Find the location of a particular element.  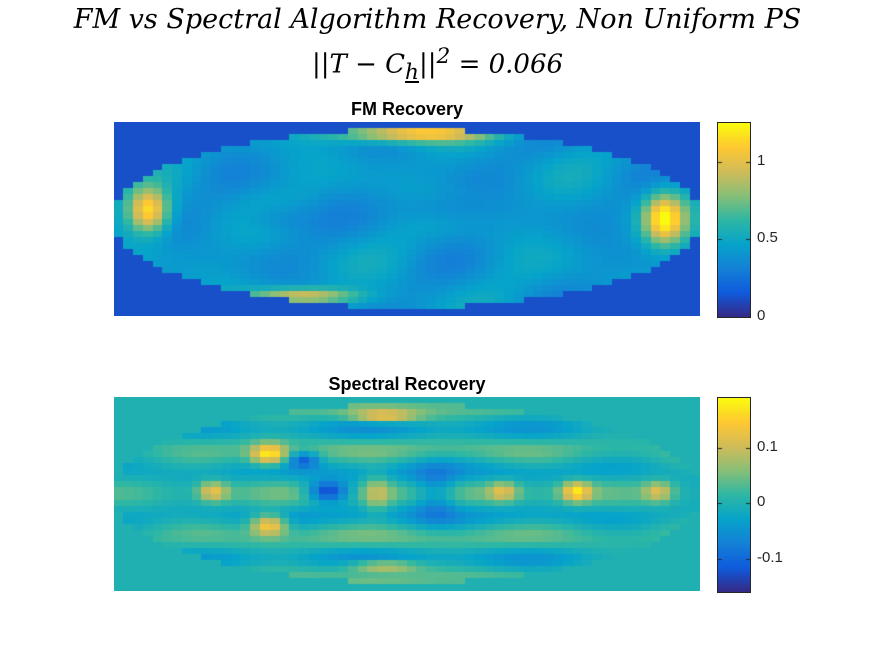

colorbar-tick-label: 1 is located at coordinates (761, 160).